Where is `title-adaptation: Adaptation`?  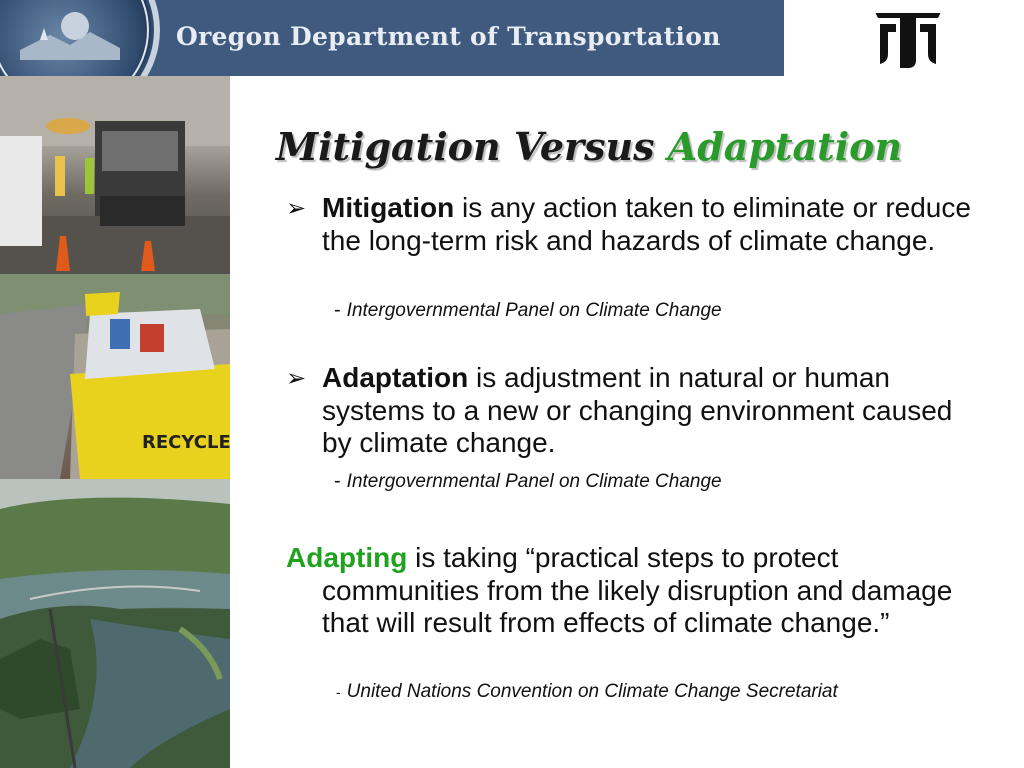 title-adaptation: Adaptation is located at coordinates (785, 146).